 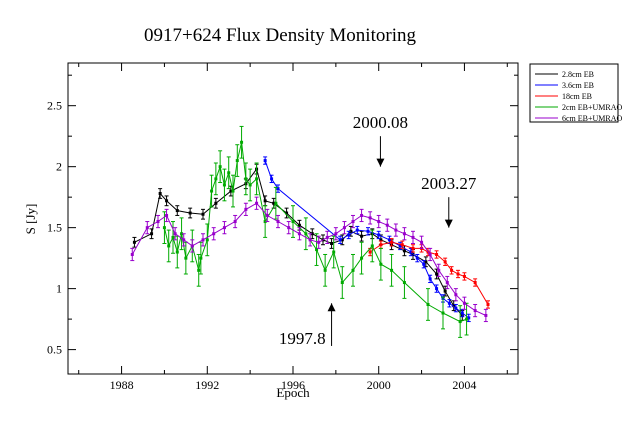 What do you see at coordinates (578, 85) in the screenshot?
I see `legend-entry: 3.6cm EB` at bounding box center [578, 85].